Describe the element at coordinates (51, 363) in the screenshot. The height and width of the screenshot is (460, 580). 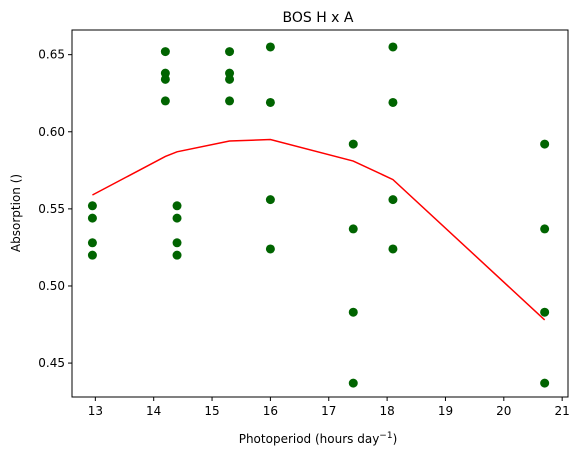
I see `y-tick-label: 0.45` at that location.